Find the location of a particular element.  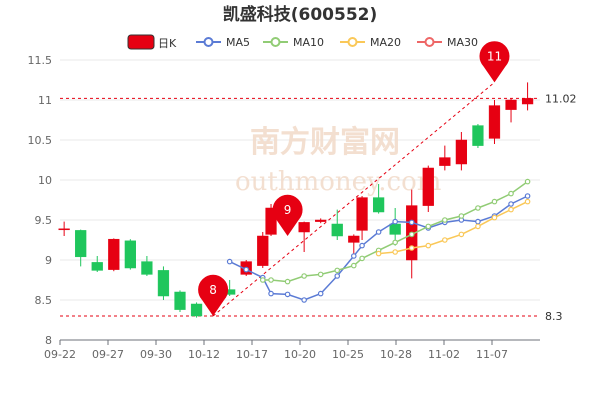

x-tick-label: 09-27 is located at coordinates (108, 354).